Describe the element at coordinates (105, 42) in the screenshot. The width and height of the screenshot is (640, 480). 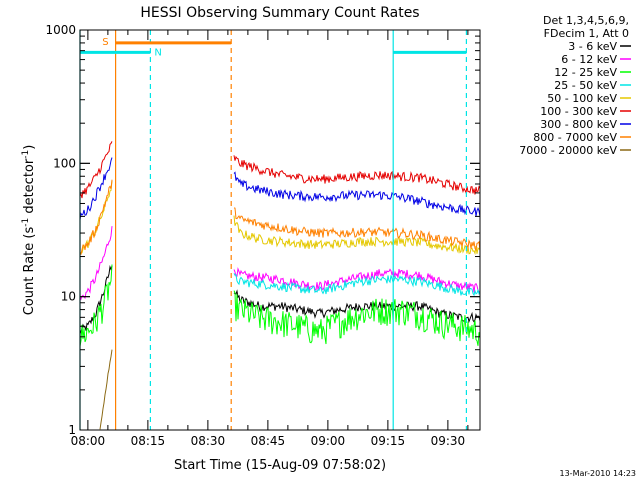
I see `flag-label: S` at that location.